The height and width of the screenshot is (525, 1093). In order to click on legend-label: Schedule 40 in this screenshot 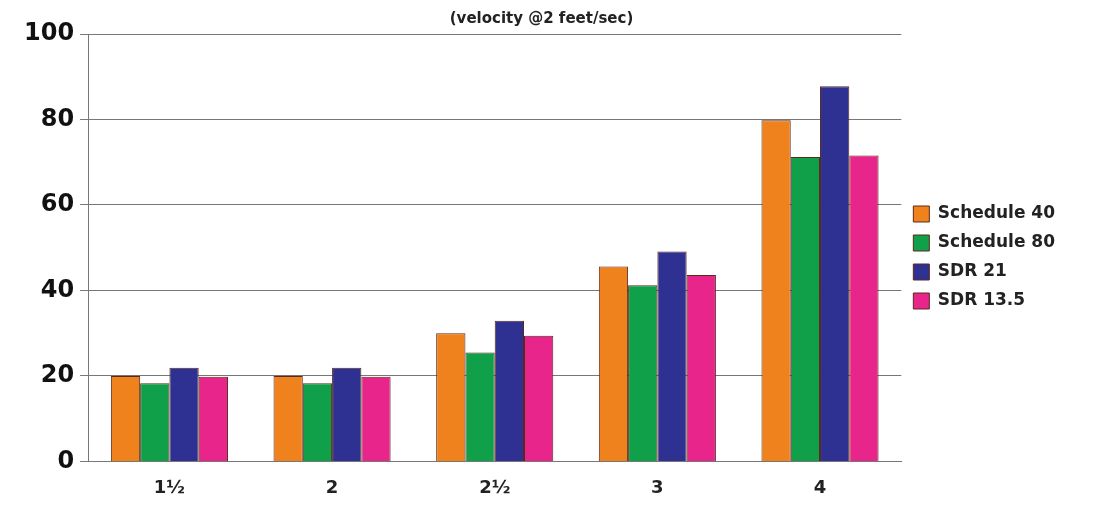, I will do `click(996, 212)`.